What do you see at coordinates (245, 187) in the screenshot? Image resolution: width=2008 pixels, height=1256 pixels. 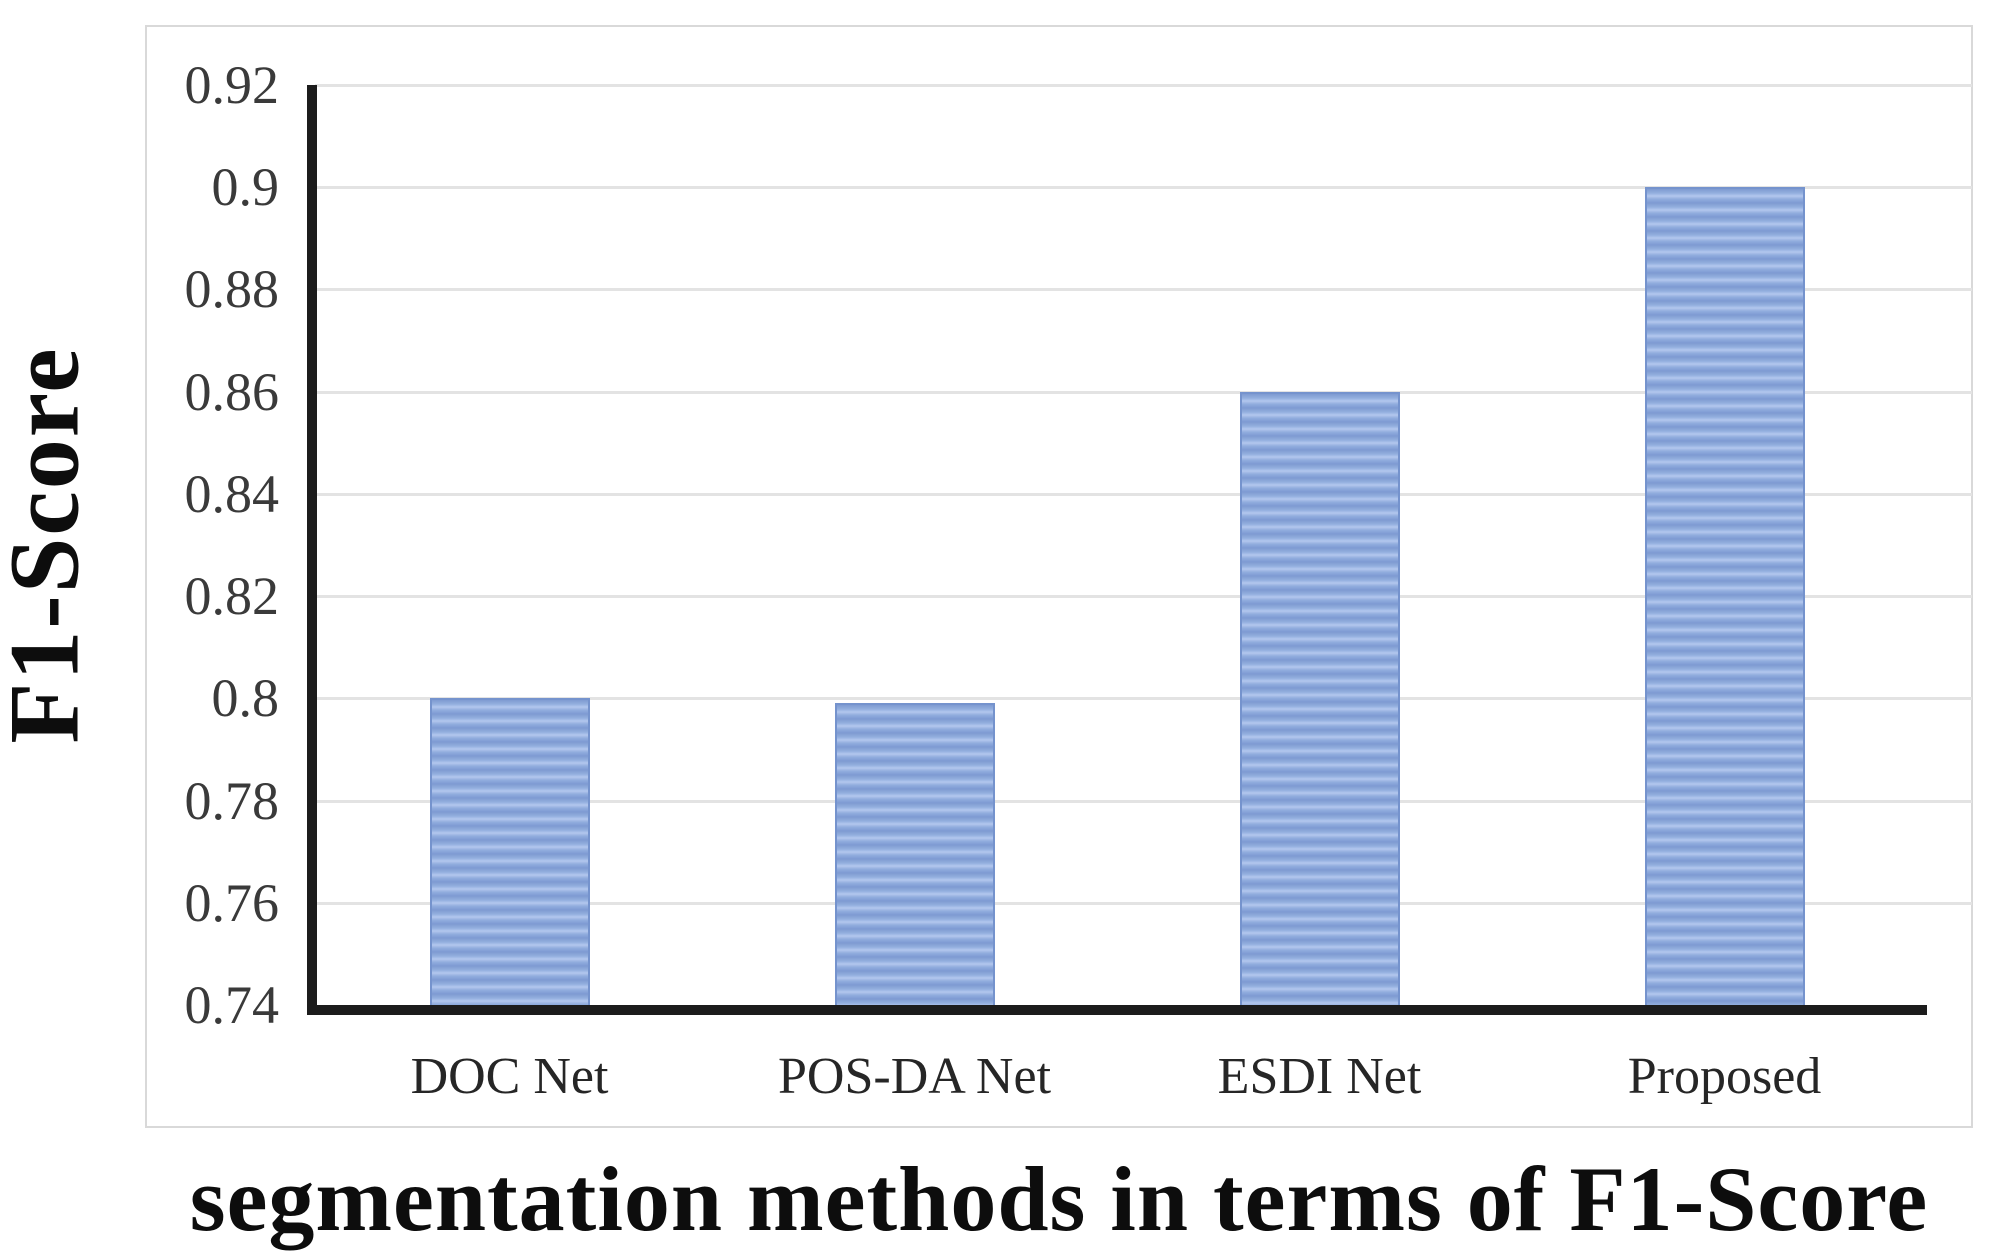 I see `y-tick-label: 0.9` at bounding box center [245, 187].